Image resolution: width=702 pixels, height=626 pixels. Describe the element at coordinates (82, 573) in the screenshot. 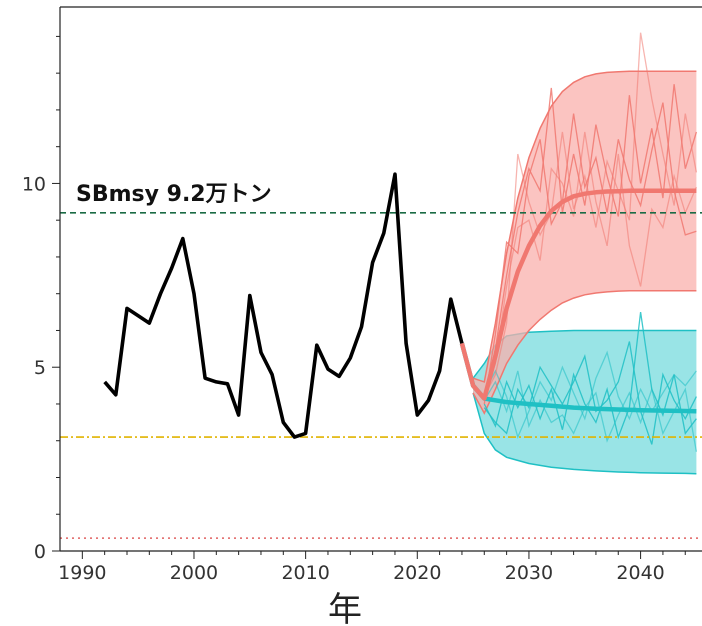

I see `x-tick-label: 1990` at that location.